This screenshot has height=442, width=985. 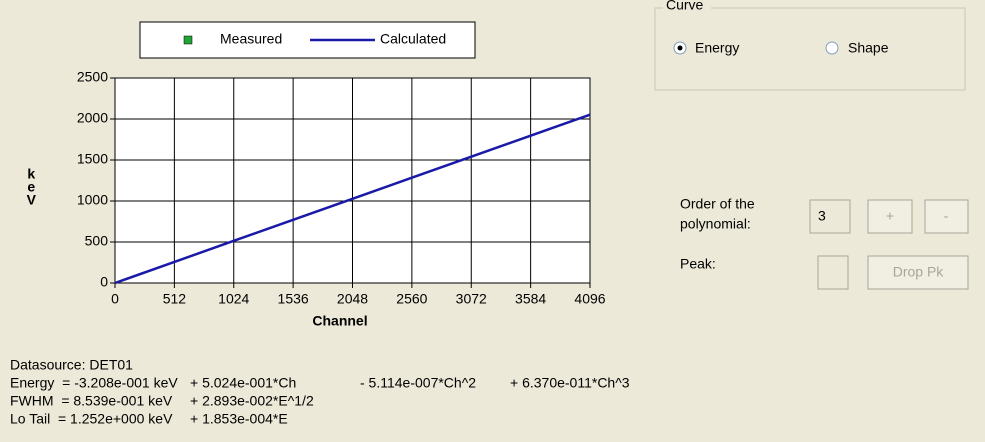 I want to click on y-tick-label: 2500, so click(x=92, y=77).